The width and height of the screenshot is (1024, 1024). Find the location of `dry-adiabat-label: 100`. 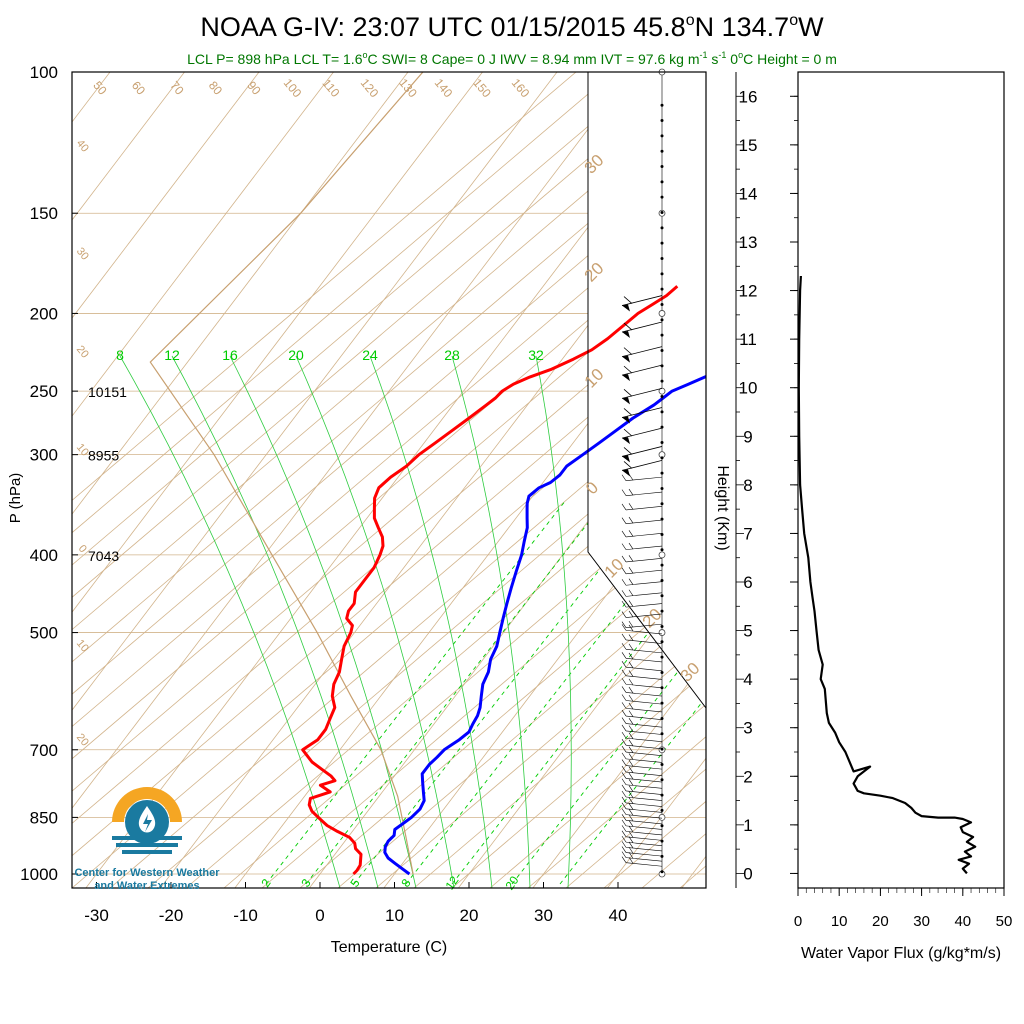

dry-adiabat-label: 100 is located at coordinates (293, 88).